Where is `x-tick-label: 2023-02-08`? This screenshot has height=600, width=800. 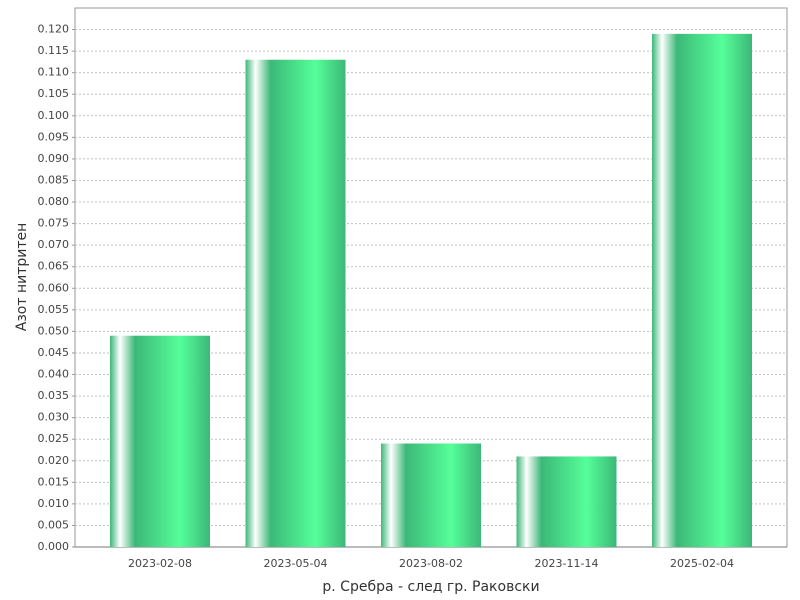 x-tick-label: 2023-02-08 is located at coordinates (160, 563).